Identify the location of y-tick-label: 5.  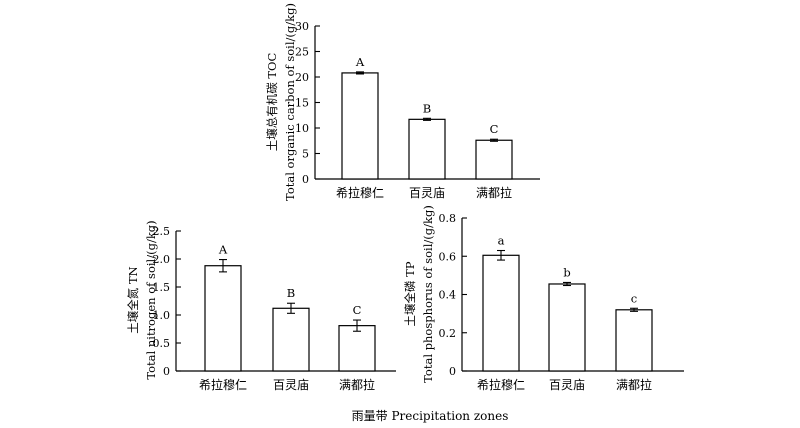
(305, 154).